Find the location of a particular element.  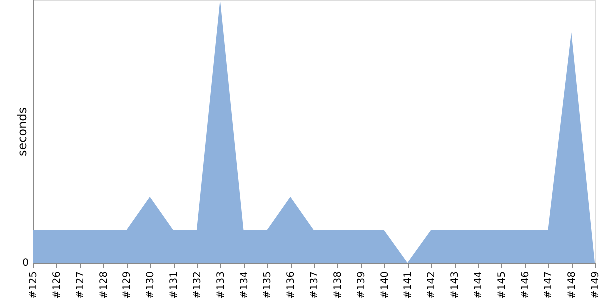

x-tick-label: #127 is located at coordinates (80, 285).